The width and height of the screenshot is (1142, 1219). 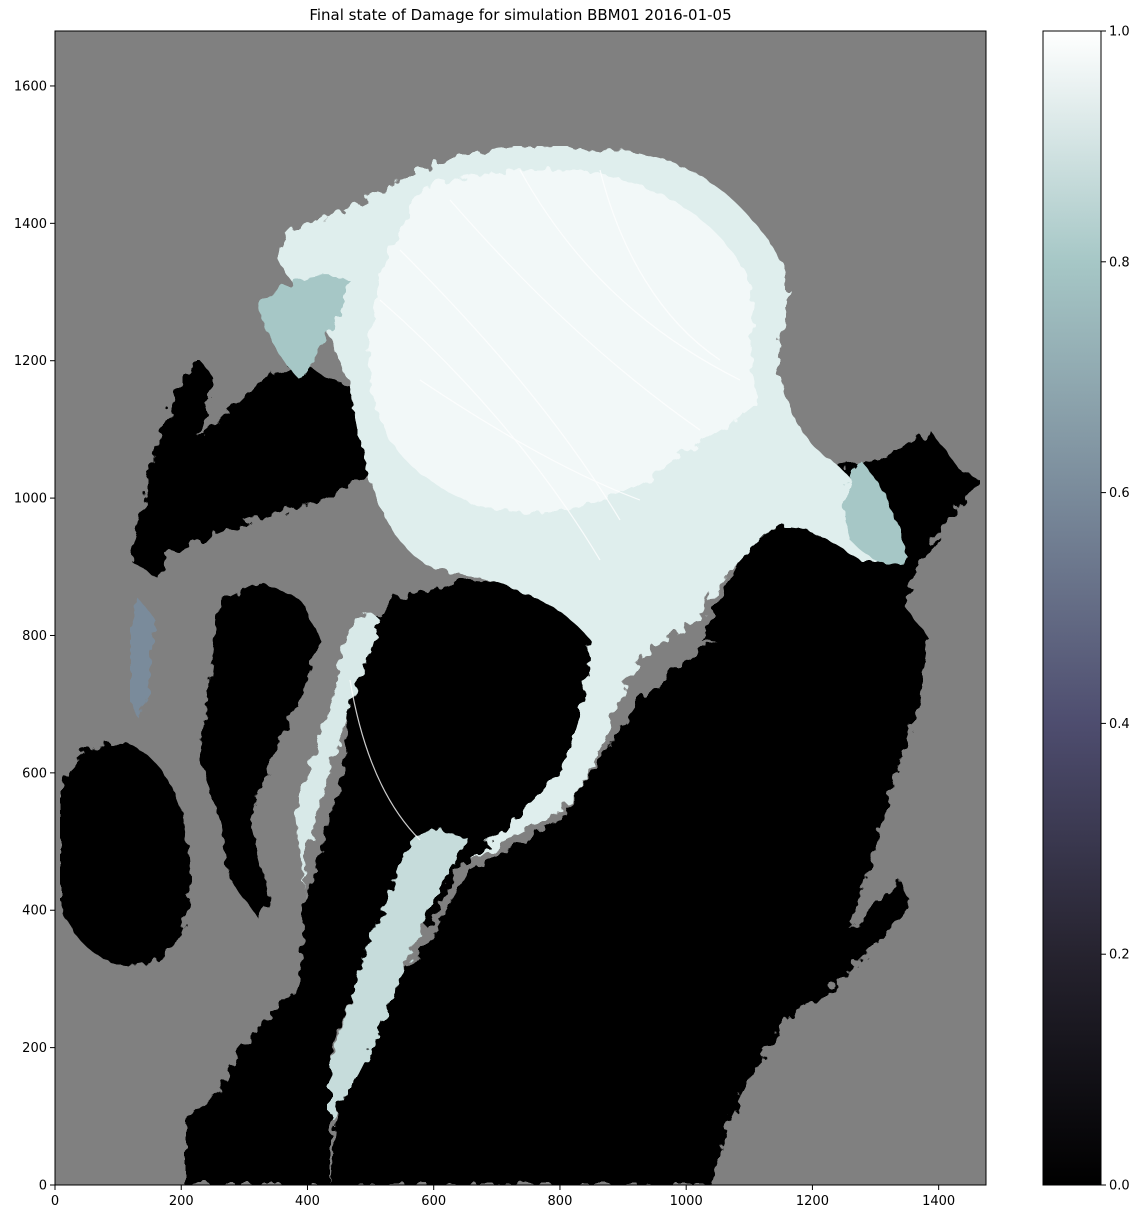 What do you see at coordinates (1072, 608) in the screenshot?
I see `colorbar` at bounding box center [1072, 608].